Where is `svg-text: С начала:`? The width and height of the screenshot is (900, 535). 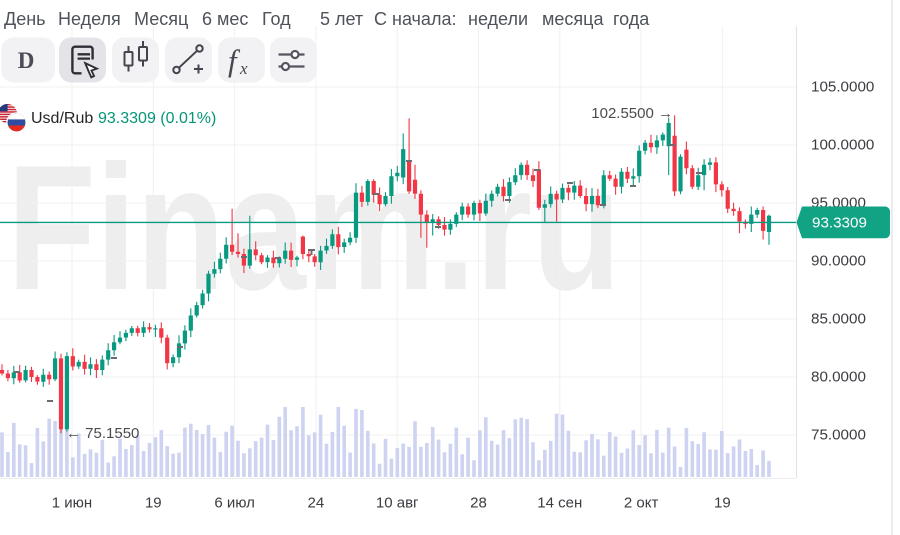 svg-text: С начала: is located at coordinates (415, 19).